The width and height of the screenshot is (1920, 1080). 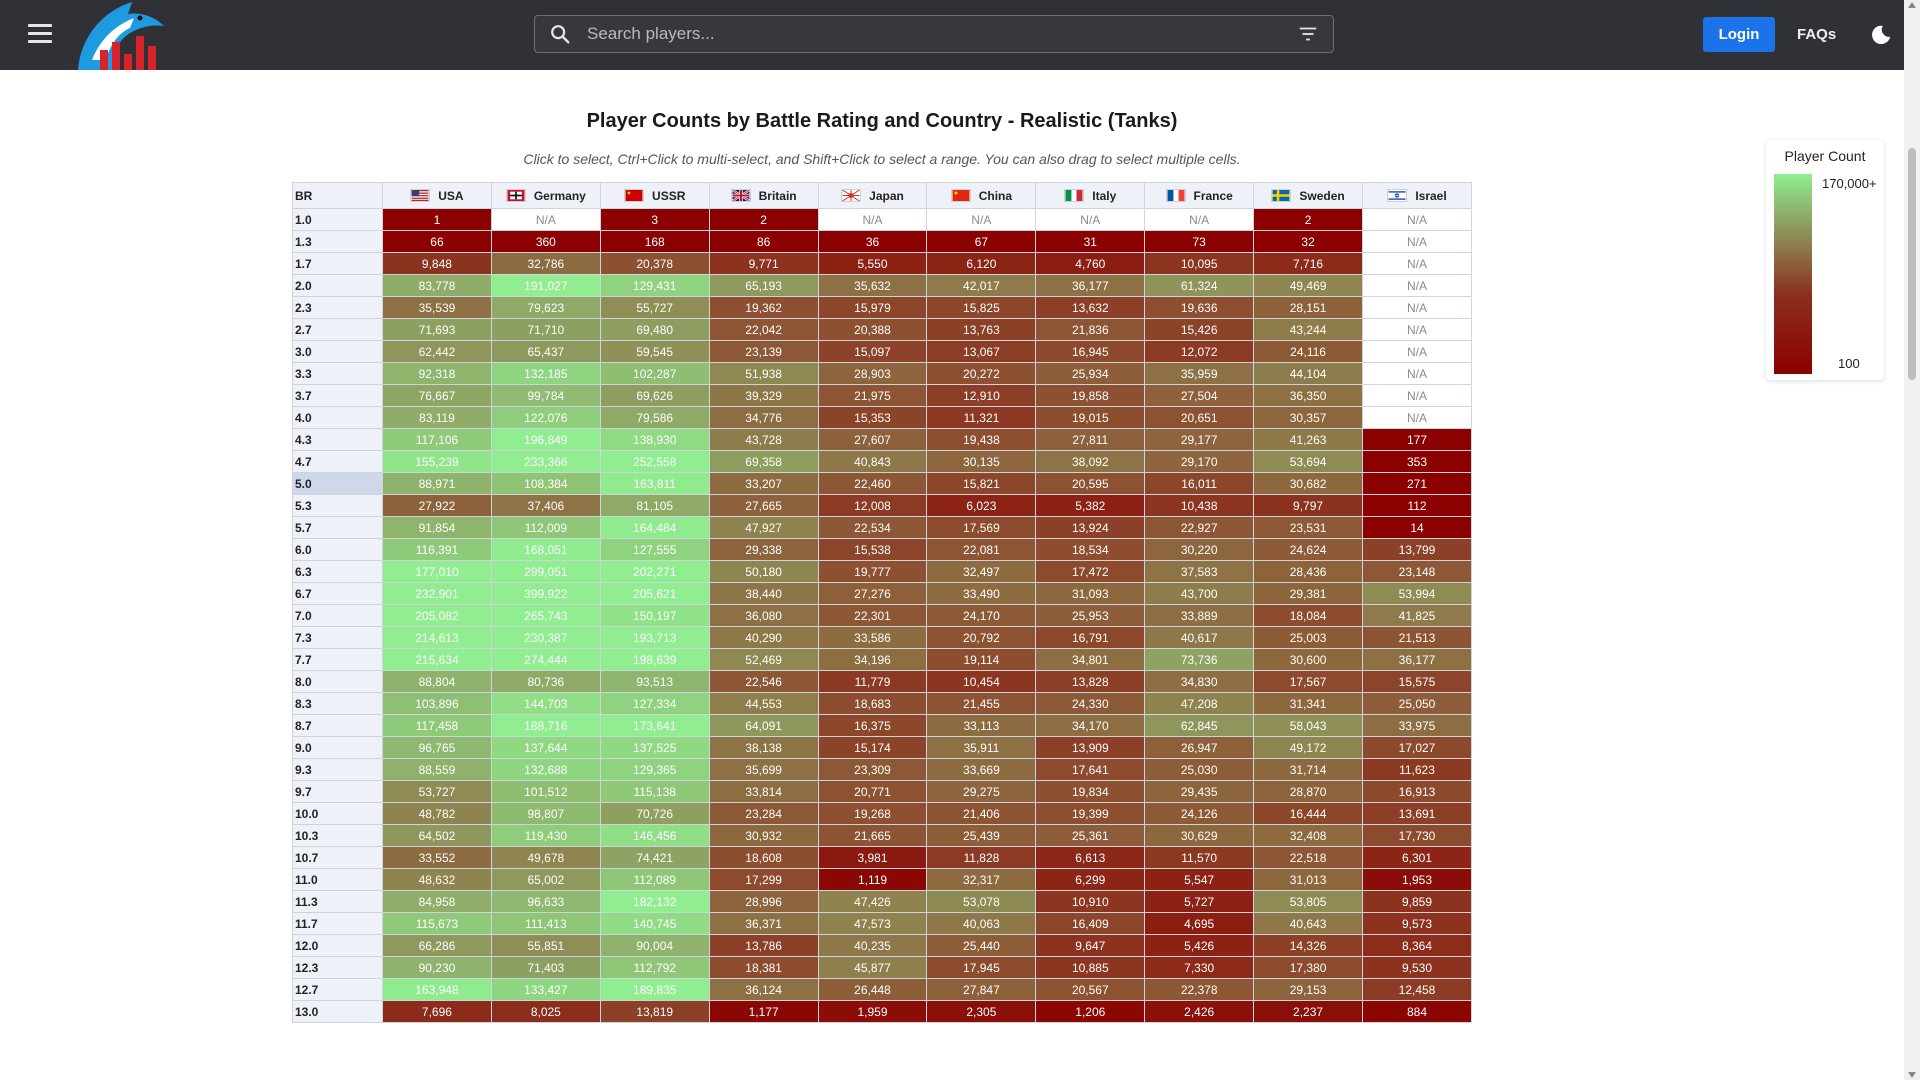 I want to click on count-cell: 12,008, so click(x=872, y=505).